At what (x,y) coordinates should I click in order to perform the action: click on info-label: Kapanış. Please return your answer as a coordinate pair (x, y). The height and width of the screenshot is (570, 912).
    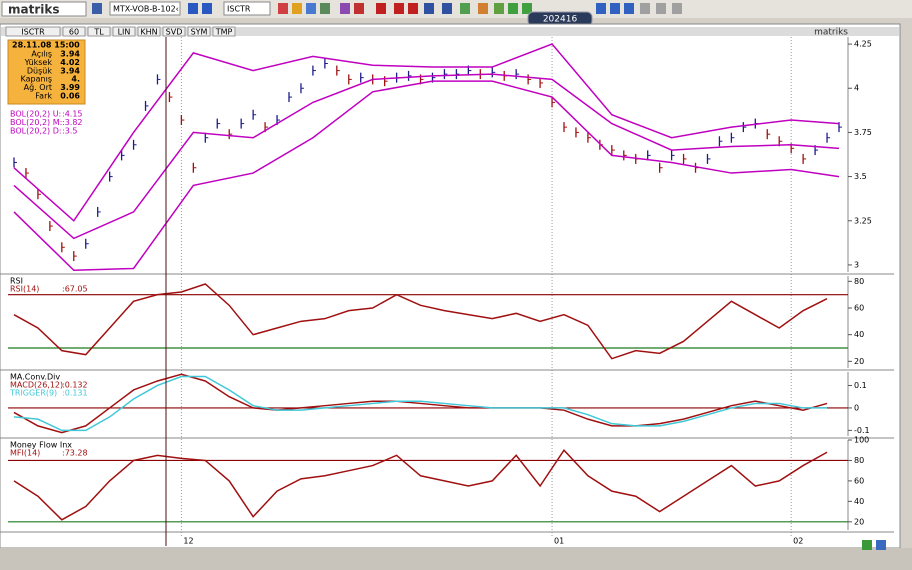
    Looking at the image, I should click on (36, 79).